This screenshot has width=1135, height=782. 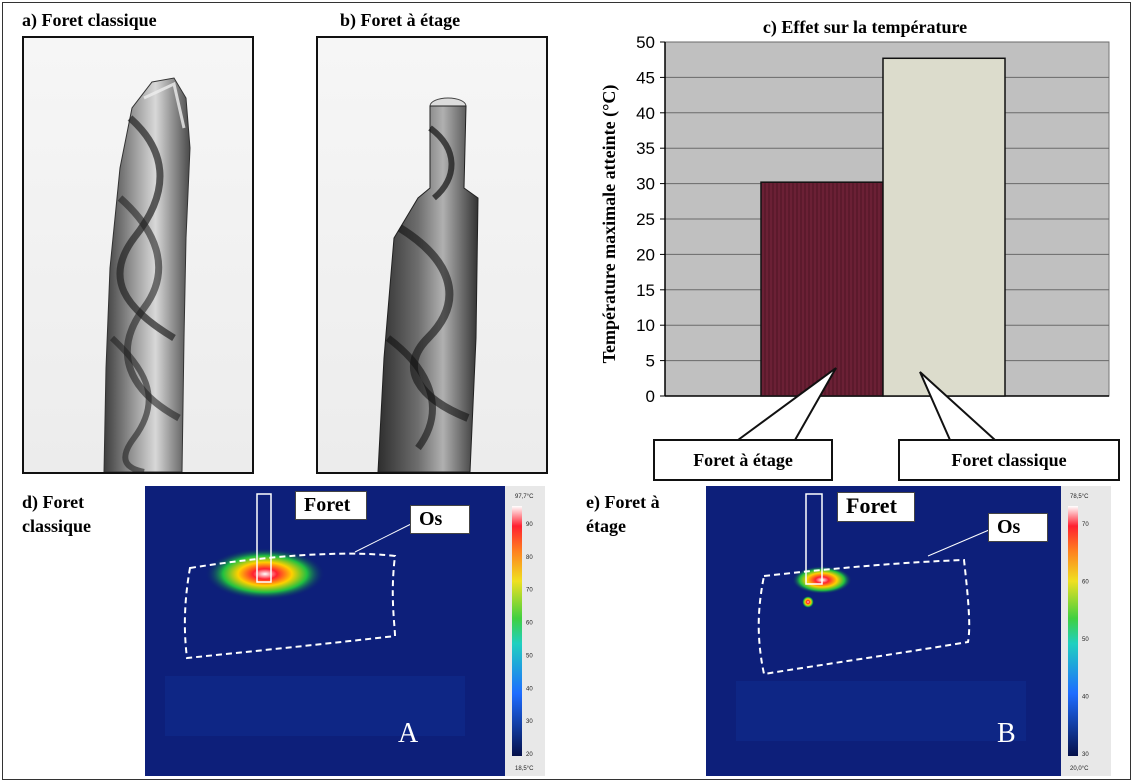 I want to click on panel-e-scale-tick-label: 40, so click(x=1085, y=698).